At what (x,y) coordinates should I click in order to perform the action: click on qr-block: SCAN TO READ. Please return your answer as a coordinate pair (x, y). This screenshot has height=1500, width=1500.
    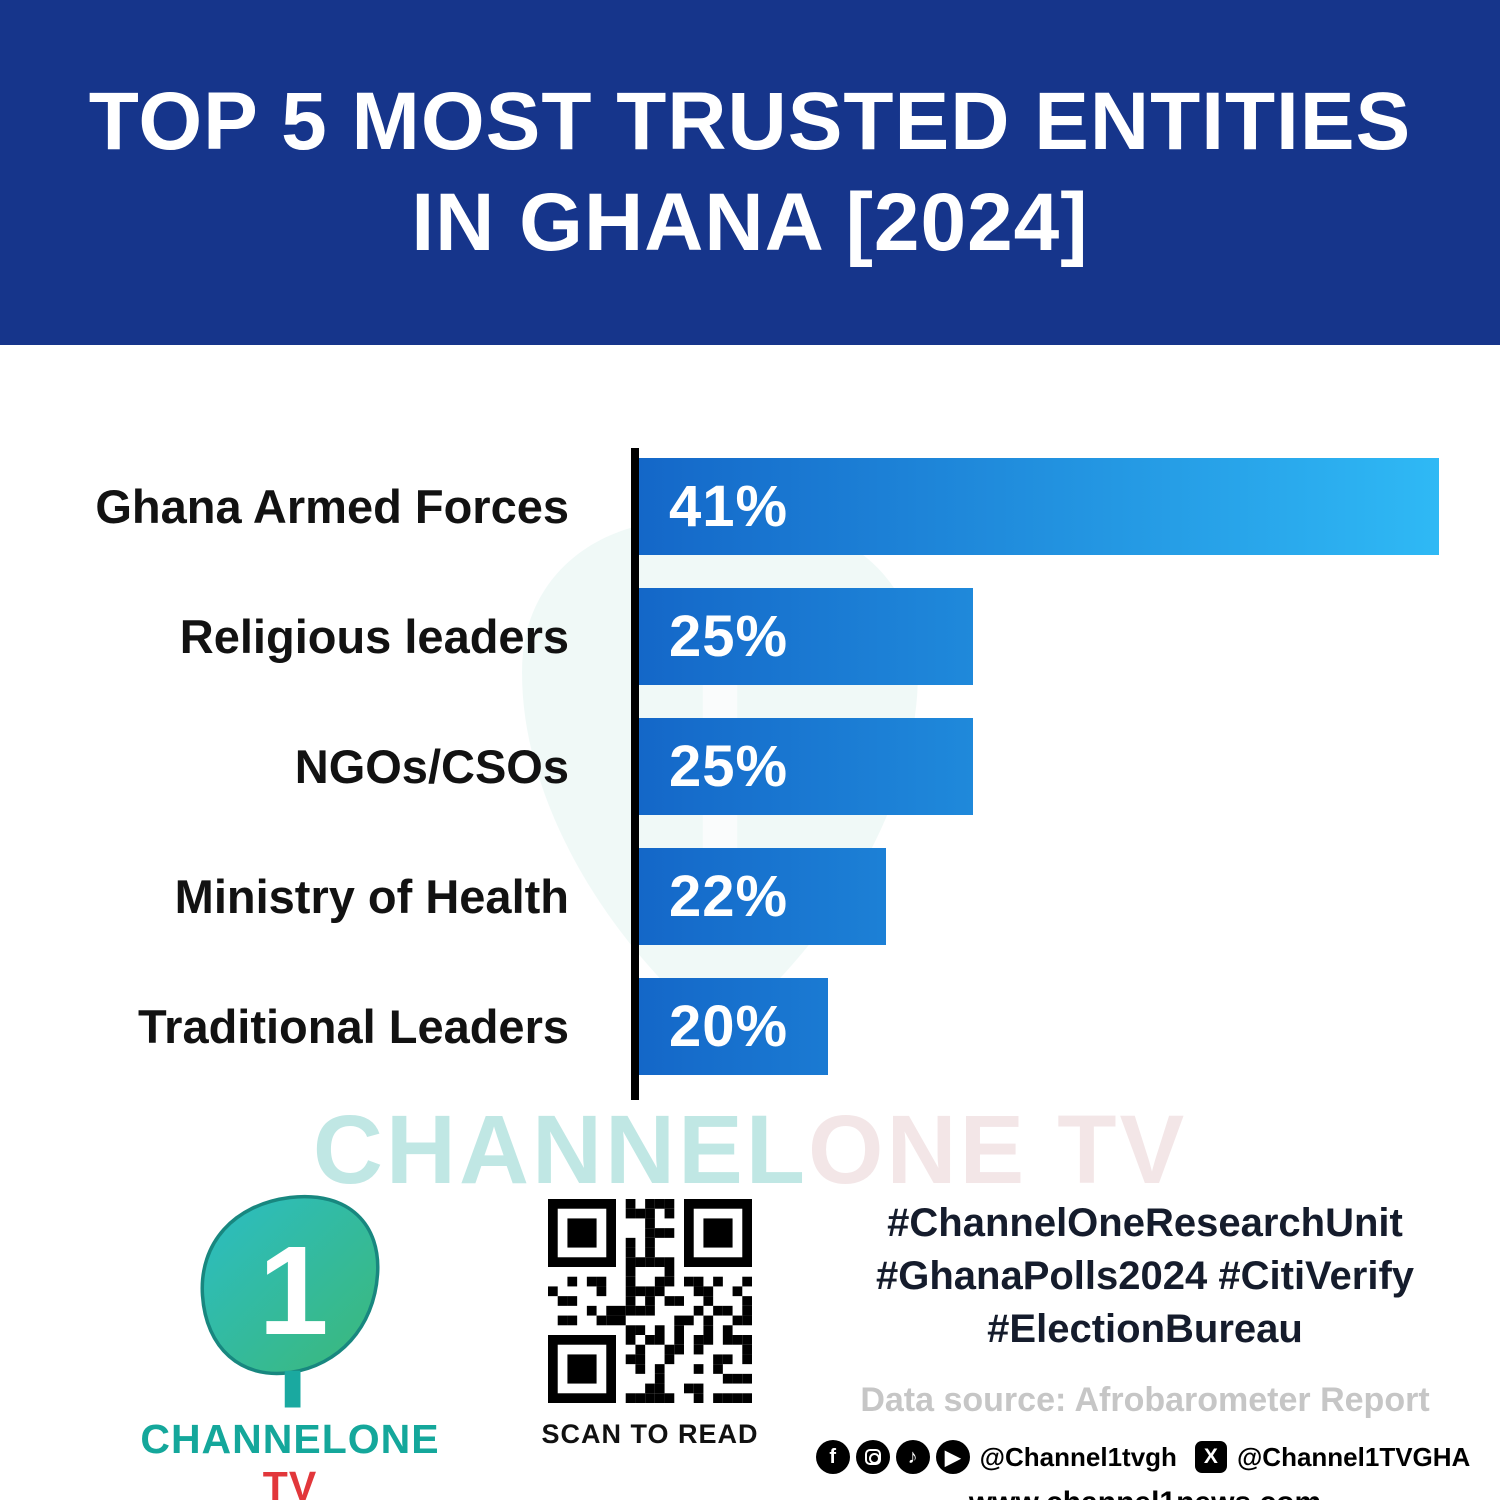
    Looking at the image, I should click on (650, 1324).